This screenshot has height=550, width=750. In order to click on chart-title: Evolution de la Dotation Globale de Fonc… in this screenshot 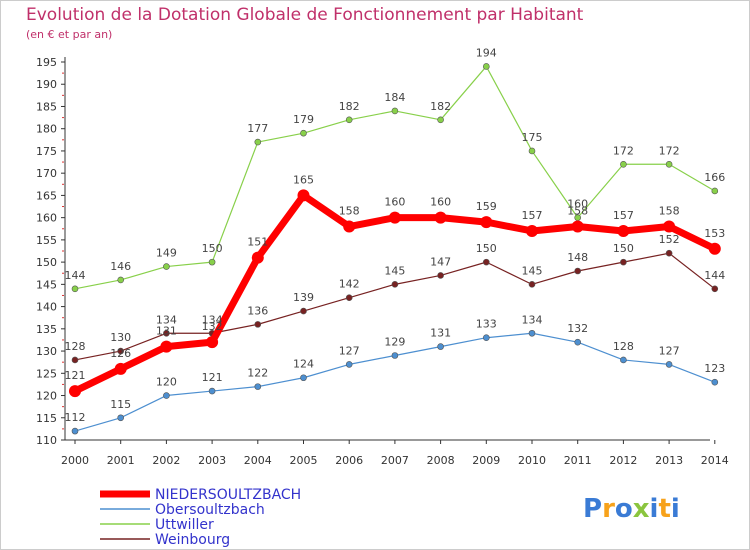, I will do `click(305, 15)`.